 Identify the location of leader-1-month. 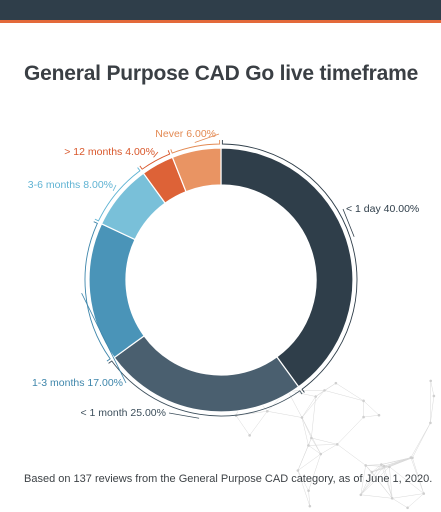
(205, 388).